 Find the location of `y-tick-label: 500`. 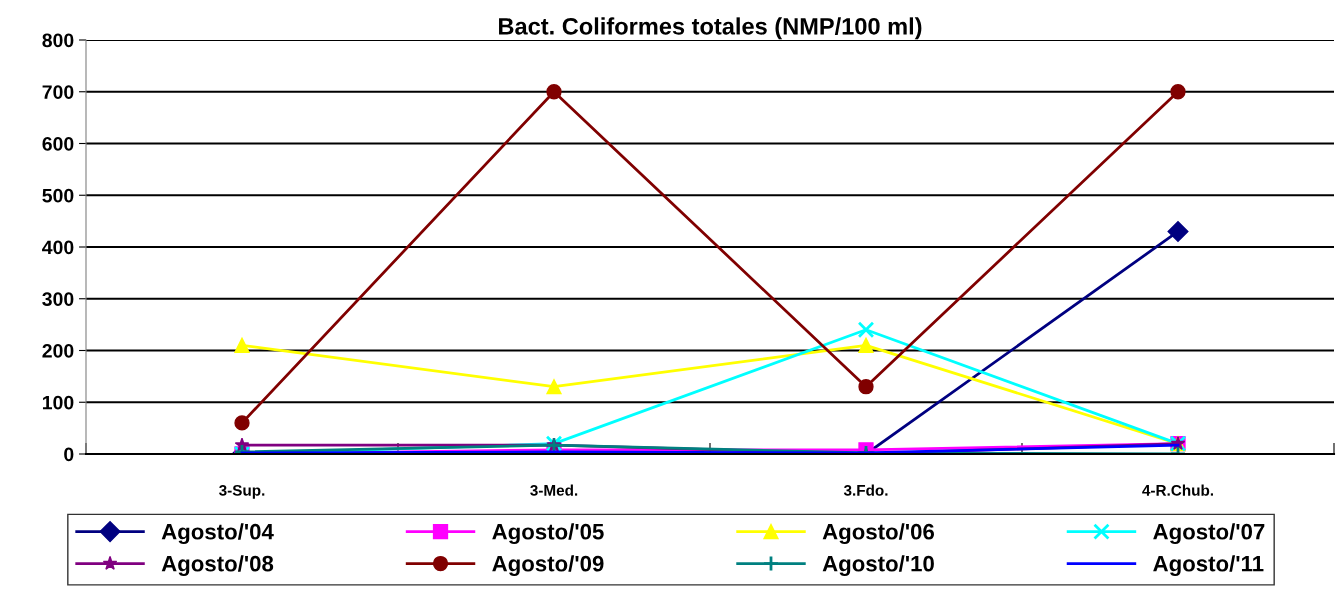

y-tick-label: 500 is located at coordinates (58, 195).